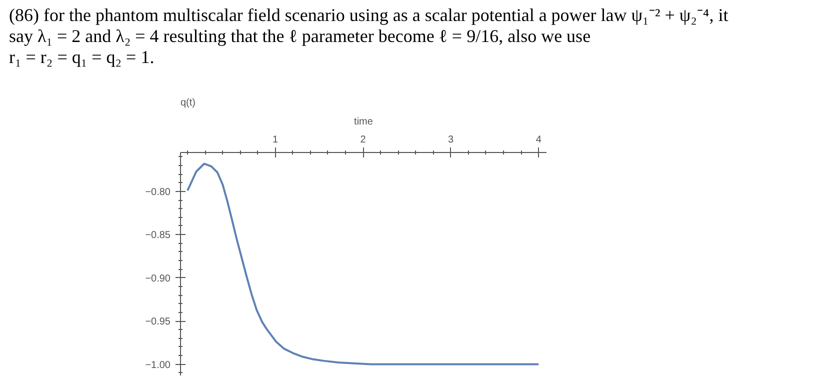 This screenshot has height=390, width=824. I want to click on y-tick-label: −0.80, so click(158, 192).